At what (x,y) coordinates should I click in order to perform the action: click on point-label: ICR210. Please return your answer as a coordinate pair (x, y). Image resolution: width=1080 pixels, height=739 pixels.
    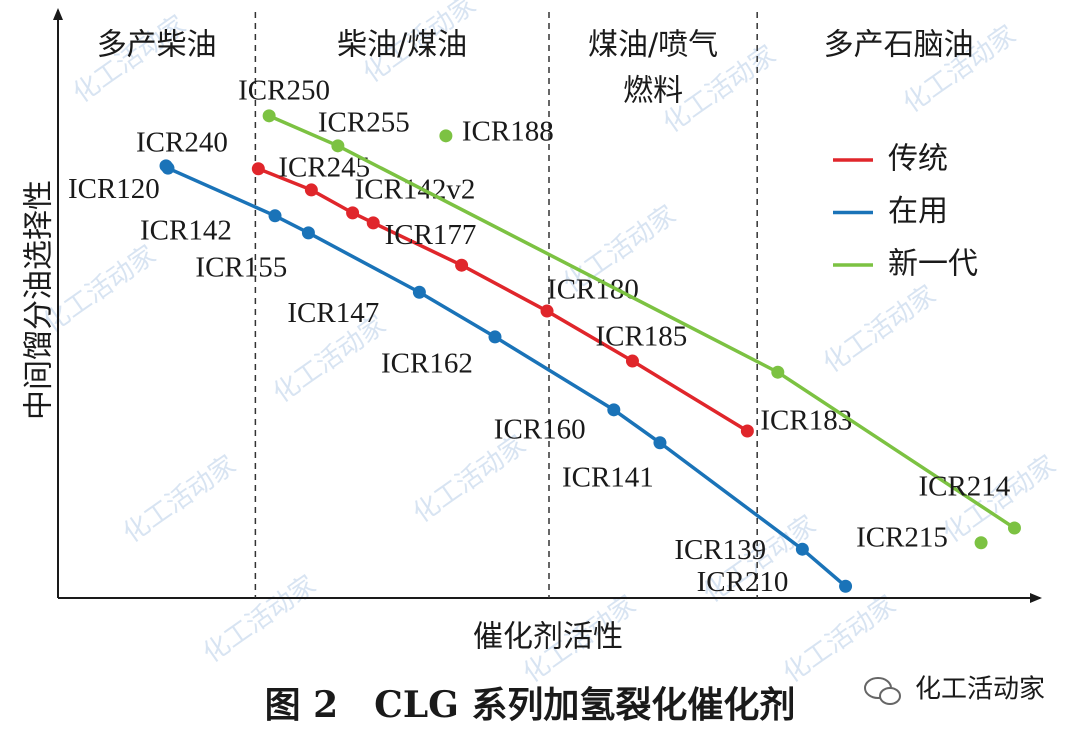
    Looking at the image, I should click on (743, 582).